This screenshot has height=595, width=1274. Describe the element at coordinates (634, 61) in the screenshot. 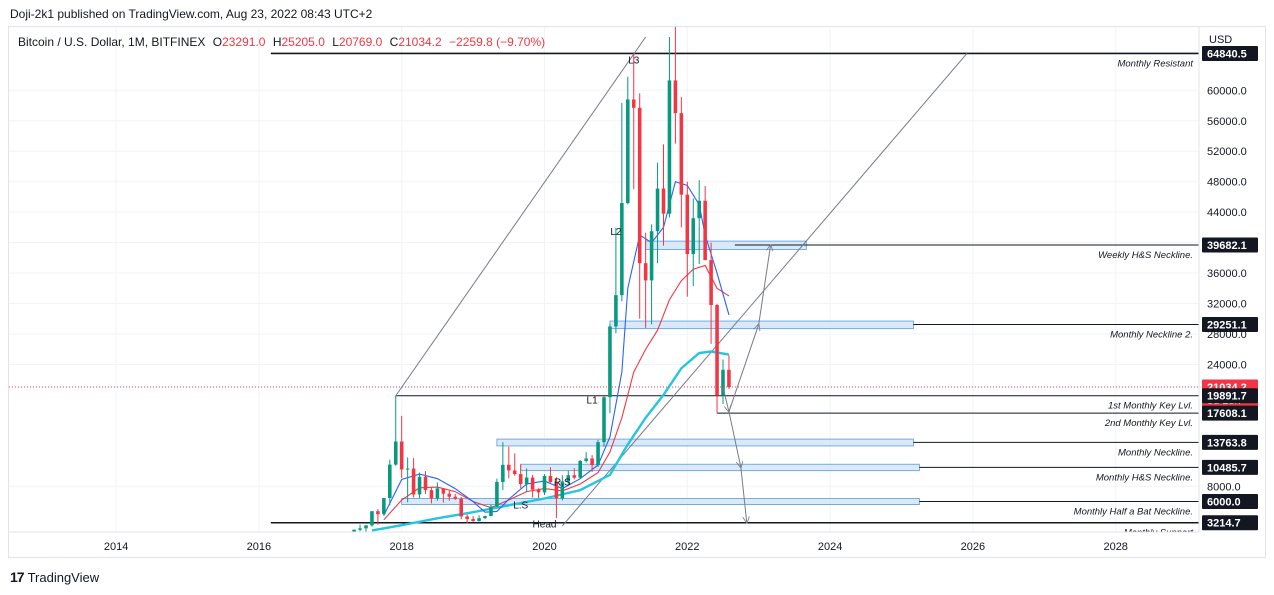

I see `pattern-label: L3` at that location.